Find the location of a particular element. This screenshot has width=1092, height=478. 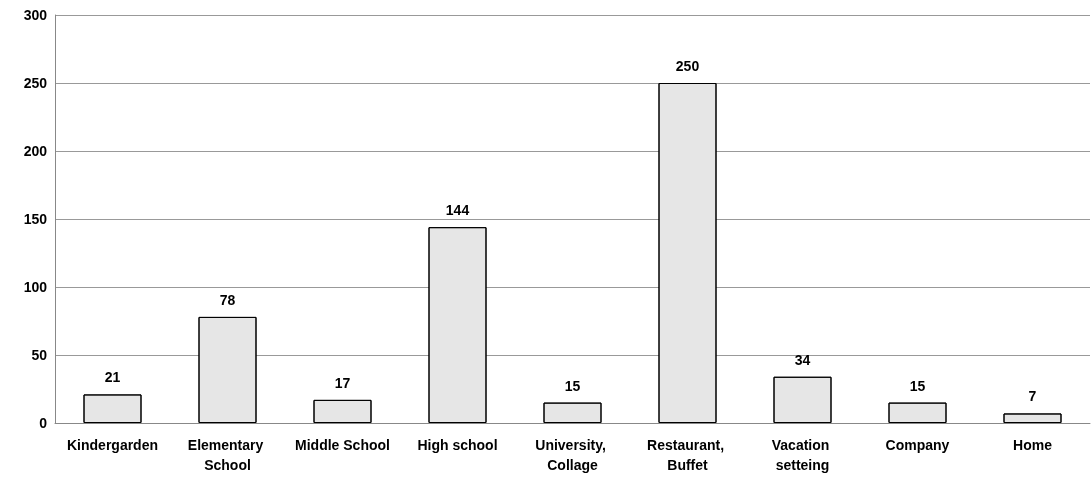

x-tick-label: Vacation setteing is located at coordinates (802, 455).